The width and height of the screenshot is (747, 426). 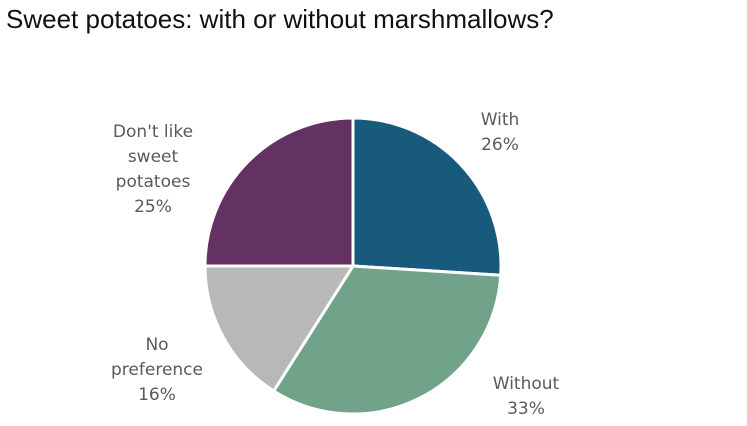 I want to click on pie-label-without: Without 33%, so click(x=526, y=396).